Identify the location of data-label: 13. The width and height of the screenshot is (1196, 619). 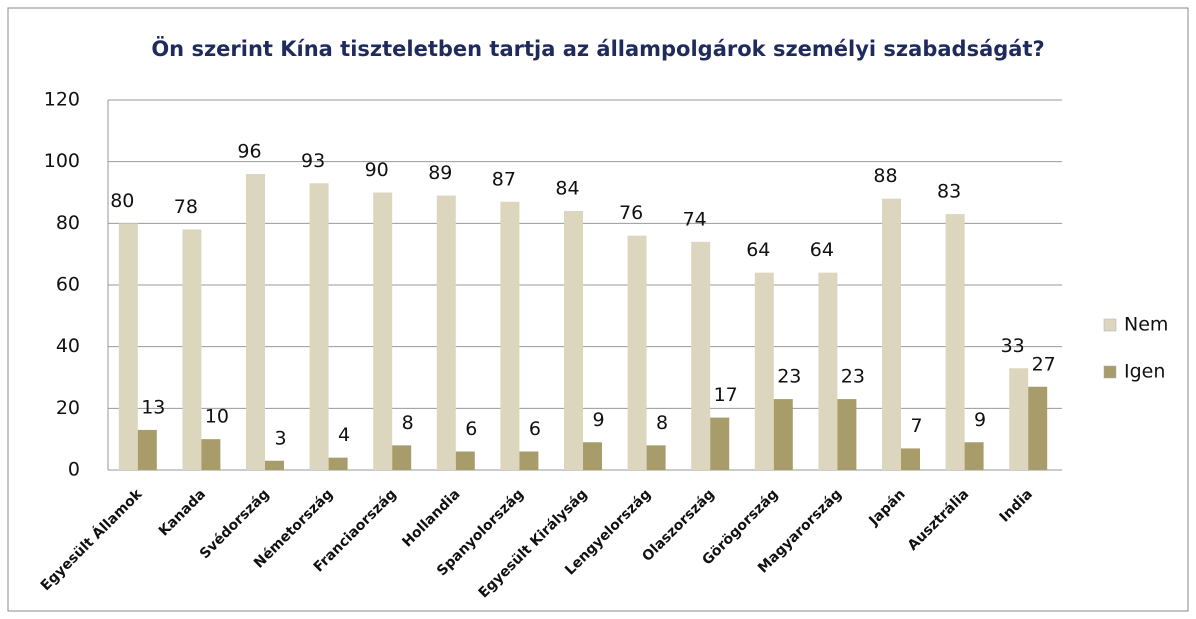
(153, 407).